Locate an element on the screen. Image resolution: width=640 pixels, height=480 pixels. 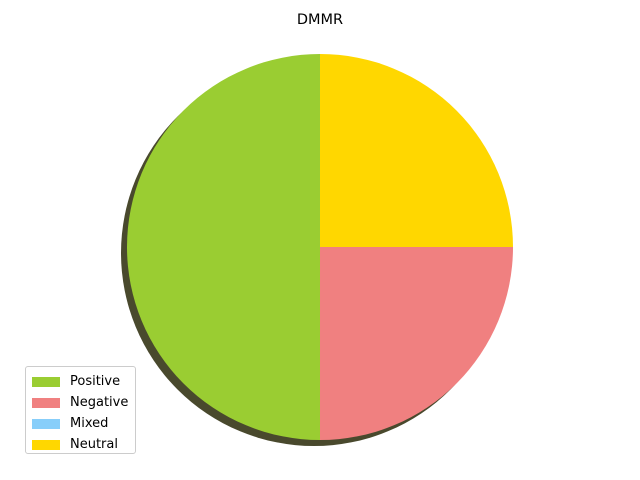
legend-item-positive: Positive is located at coordinates (80, 381).